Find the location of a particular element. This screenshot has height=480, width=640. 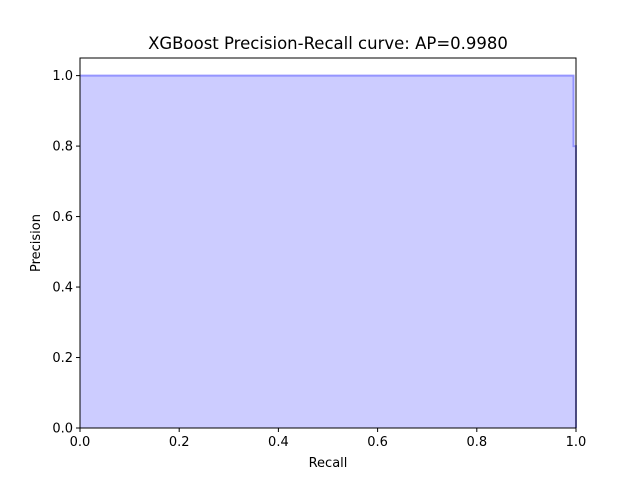

x-axis-label: Recall is located at coordinates (328, 463).